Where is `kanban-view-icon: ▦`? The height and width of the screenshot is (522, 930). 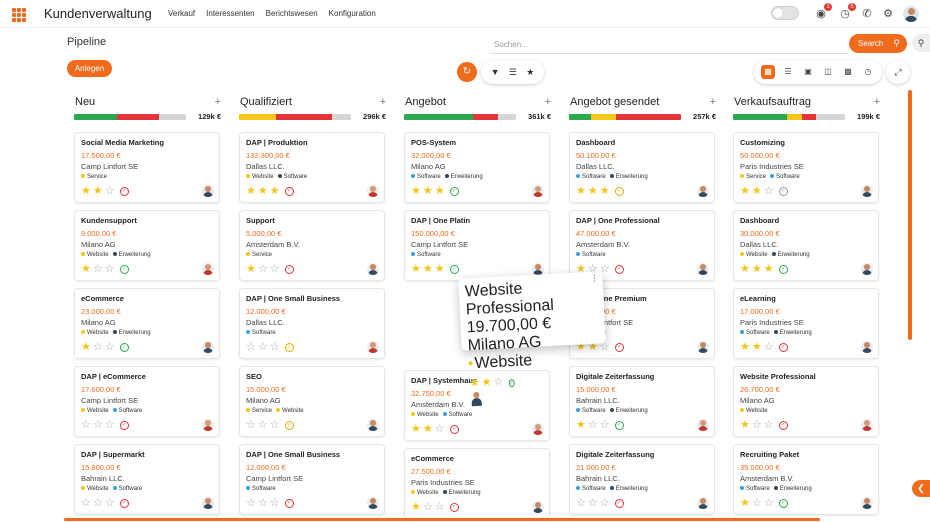 kanban-view-icon: ▦ is located at coordinates (768, 72).